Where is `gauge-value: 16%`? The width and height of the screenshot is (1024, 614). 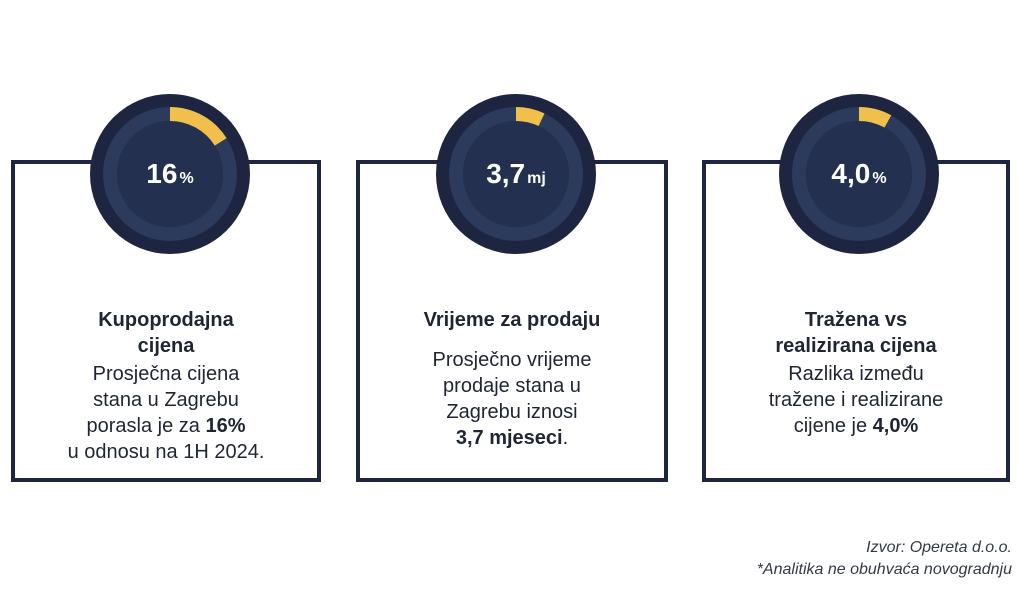
gauge-value: 16% is located at coordinates (170, 173).